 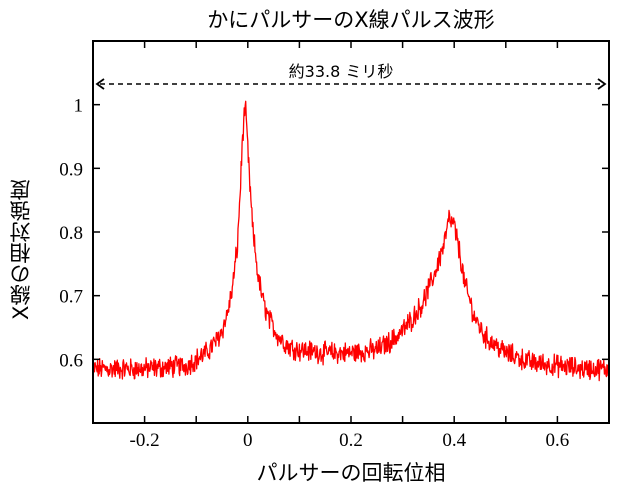 What do you see at coordinates (71, 233) in the screenshot?
I see `y-tick-label: 0.8` at bounding box center [71, 233].